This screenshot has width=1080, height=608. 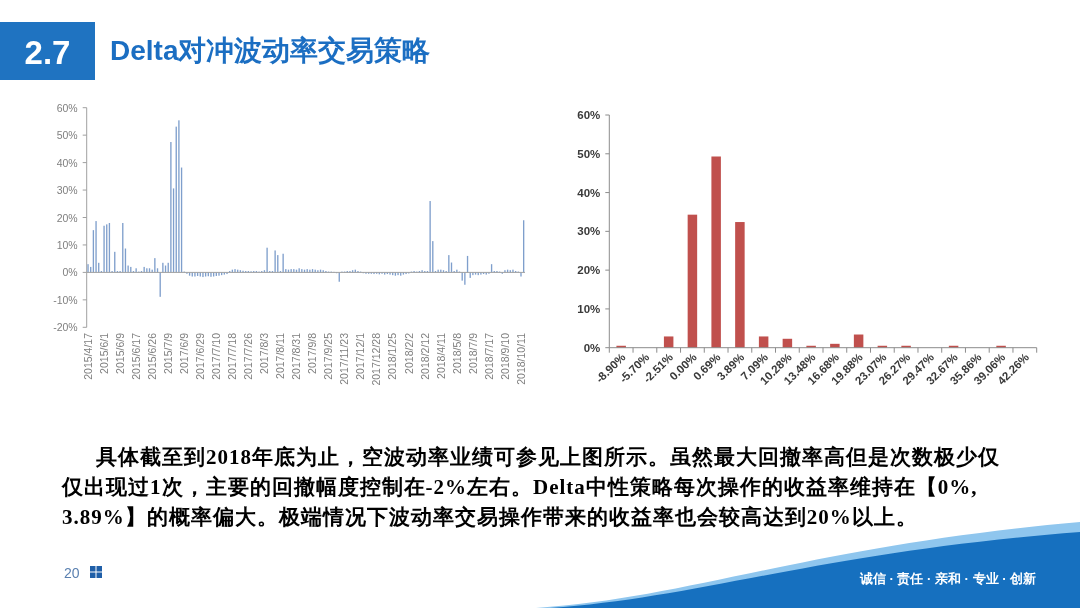 What do you see at coordinates (264, 353) in the screenshot?
I see `x-tick-label: 2017/8/3` at bounding box center [264, 353].